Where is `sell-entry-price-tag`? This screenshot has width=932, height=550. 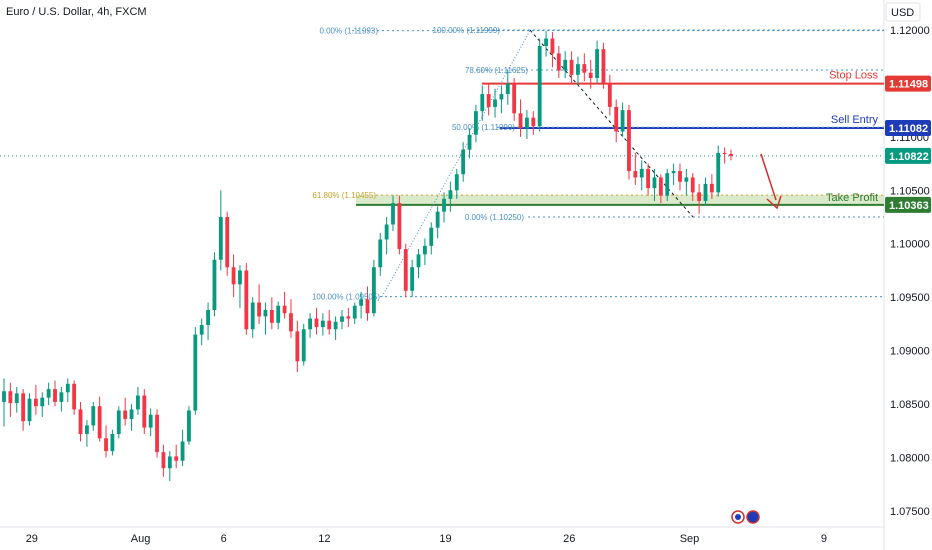 sell-entry-price-tag is located at coordinates (908, 128).